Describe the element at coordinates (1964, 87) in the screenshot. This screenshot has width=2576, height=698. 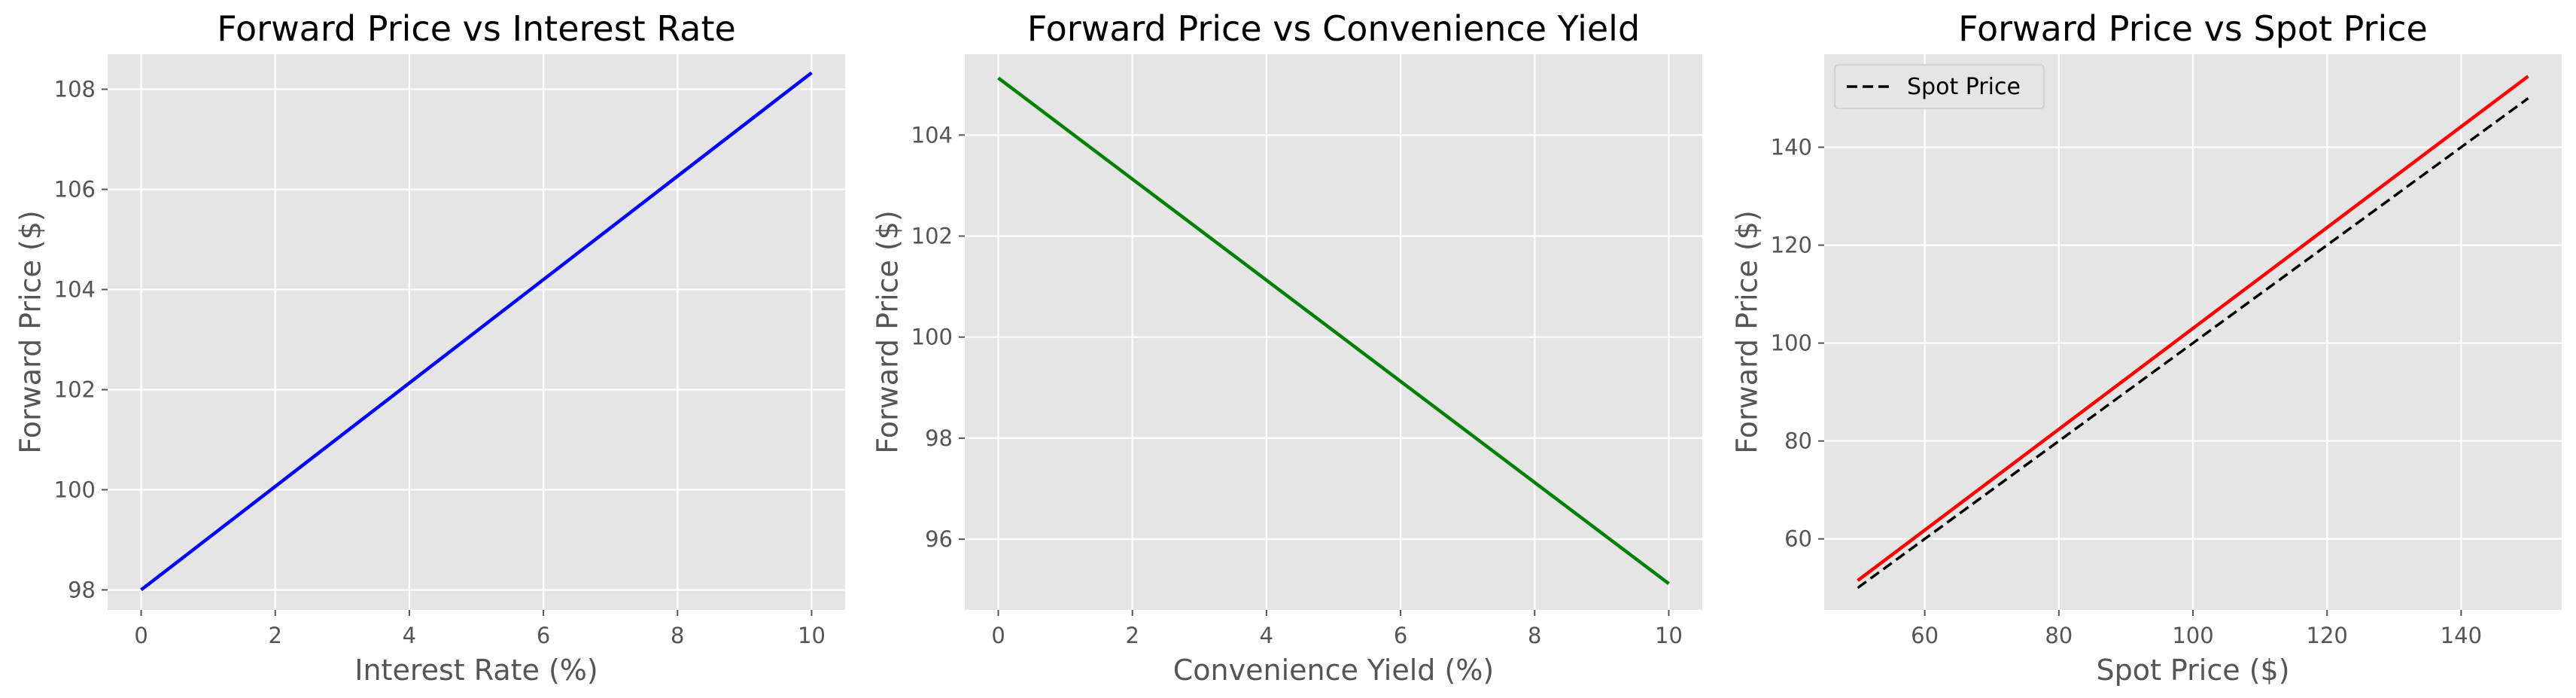
I see `legend-label: Spot Price` at that location.